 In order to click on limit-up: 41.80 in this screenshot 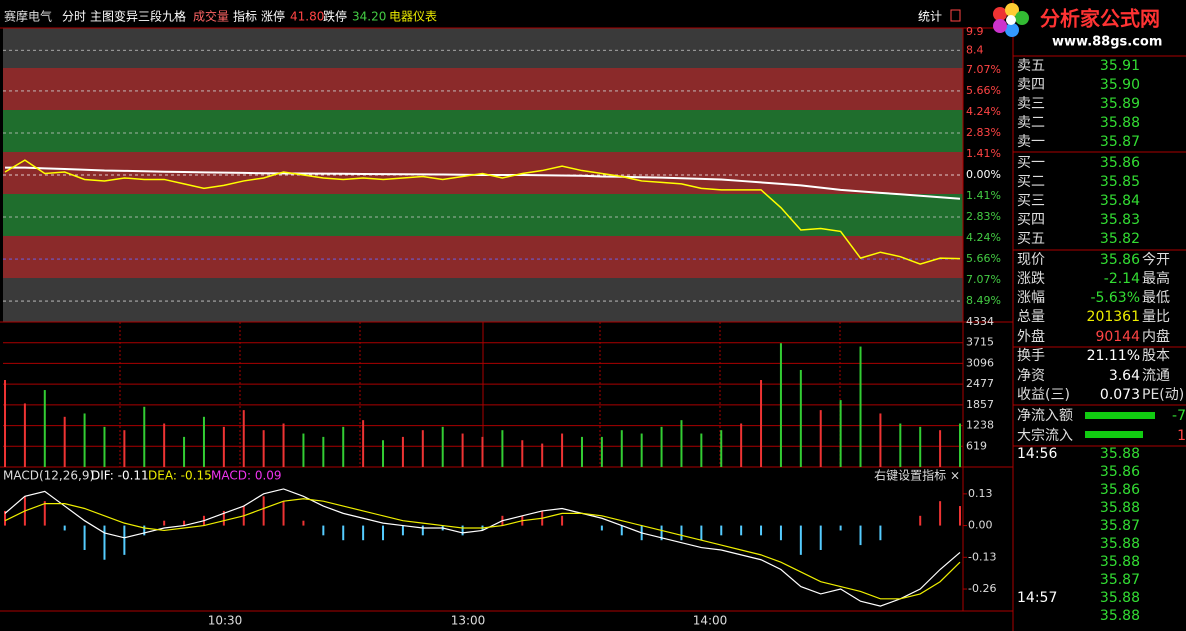, I will do `click(307, 17)`.